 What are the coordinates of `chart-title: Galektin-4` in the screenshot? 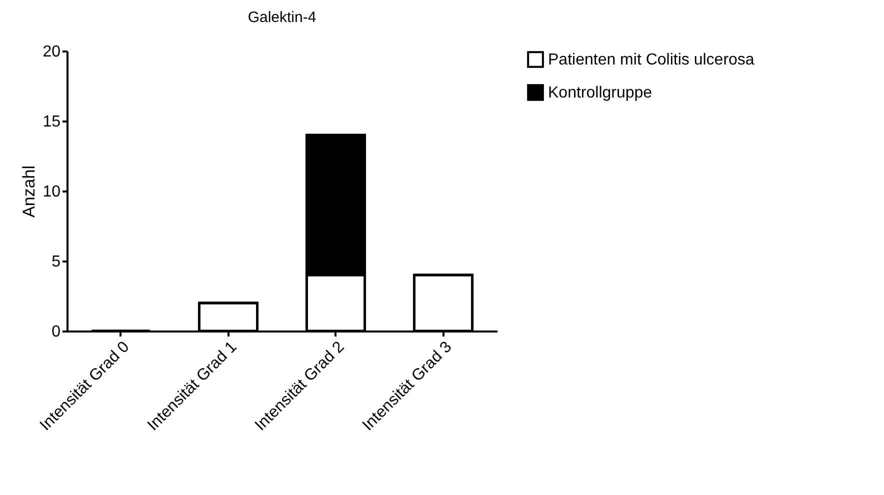 It's located at (282, 17).